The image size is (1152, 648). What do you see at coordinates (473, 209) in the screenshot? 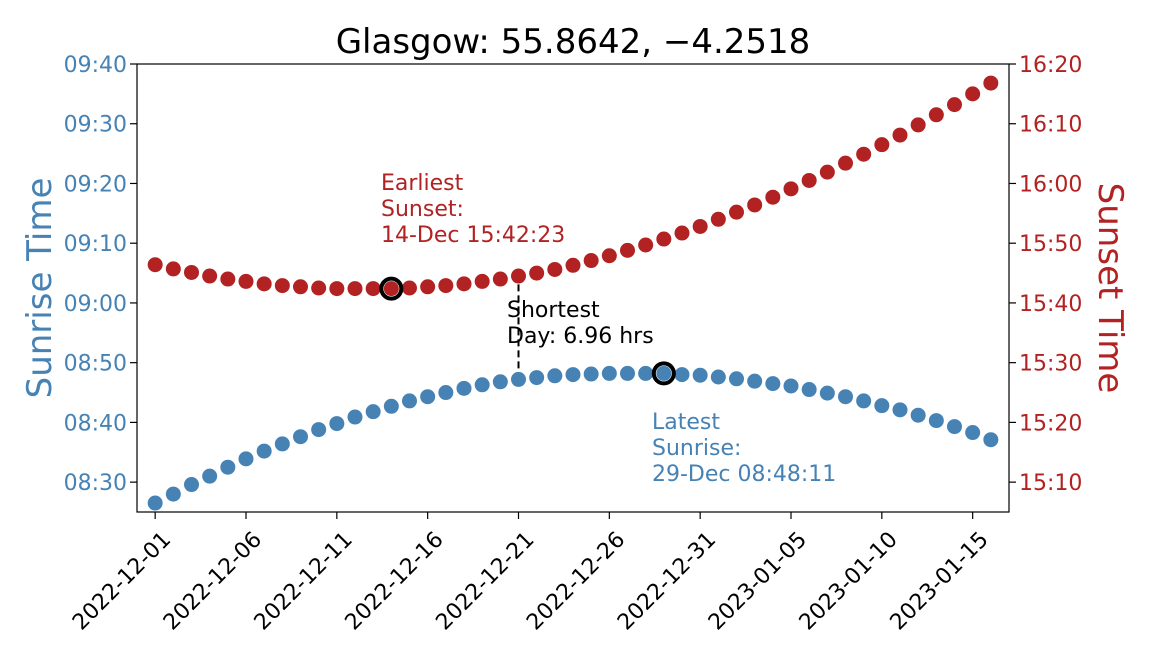
I see `earliest-sunset-annotation: Earliest Sunset: 14-Dec 15:42:23` at bounding box center [473, 209].